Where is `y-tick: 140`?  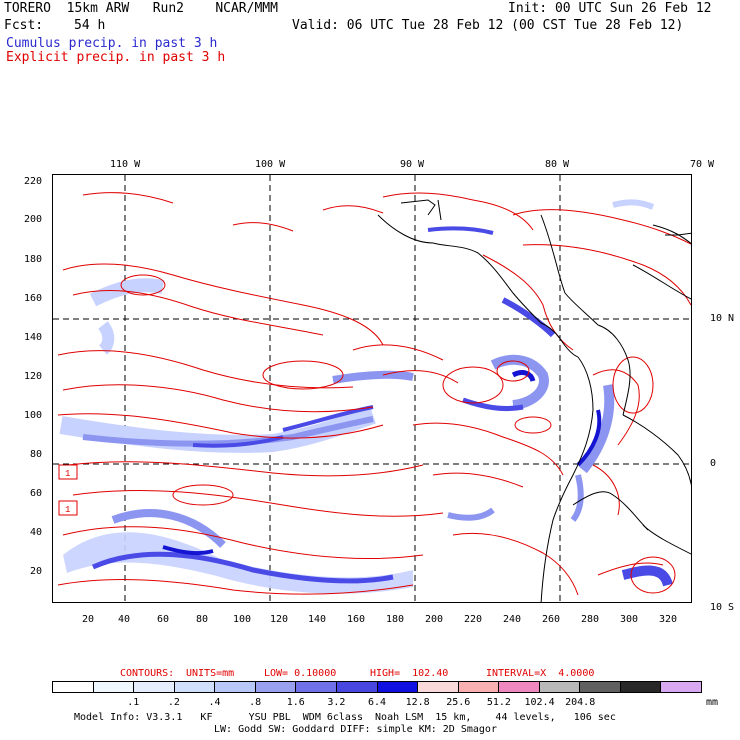 y-tick: 140 is located at coordinates (33, 337).